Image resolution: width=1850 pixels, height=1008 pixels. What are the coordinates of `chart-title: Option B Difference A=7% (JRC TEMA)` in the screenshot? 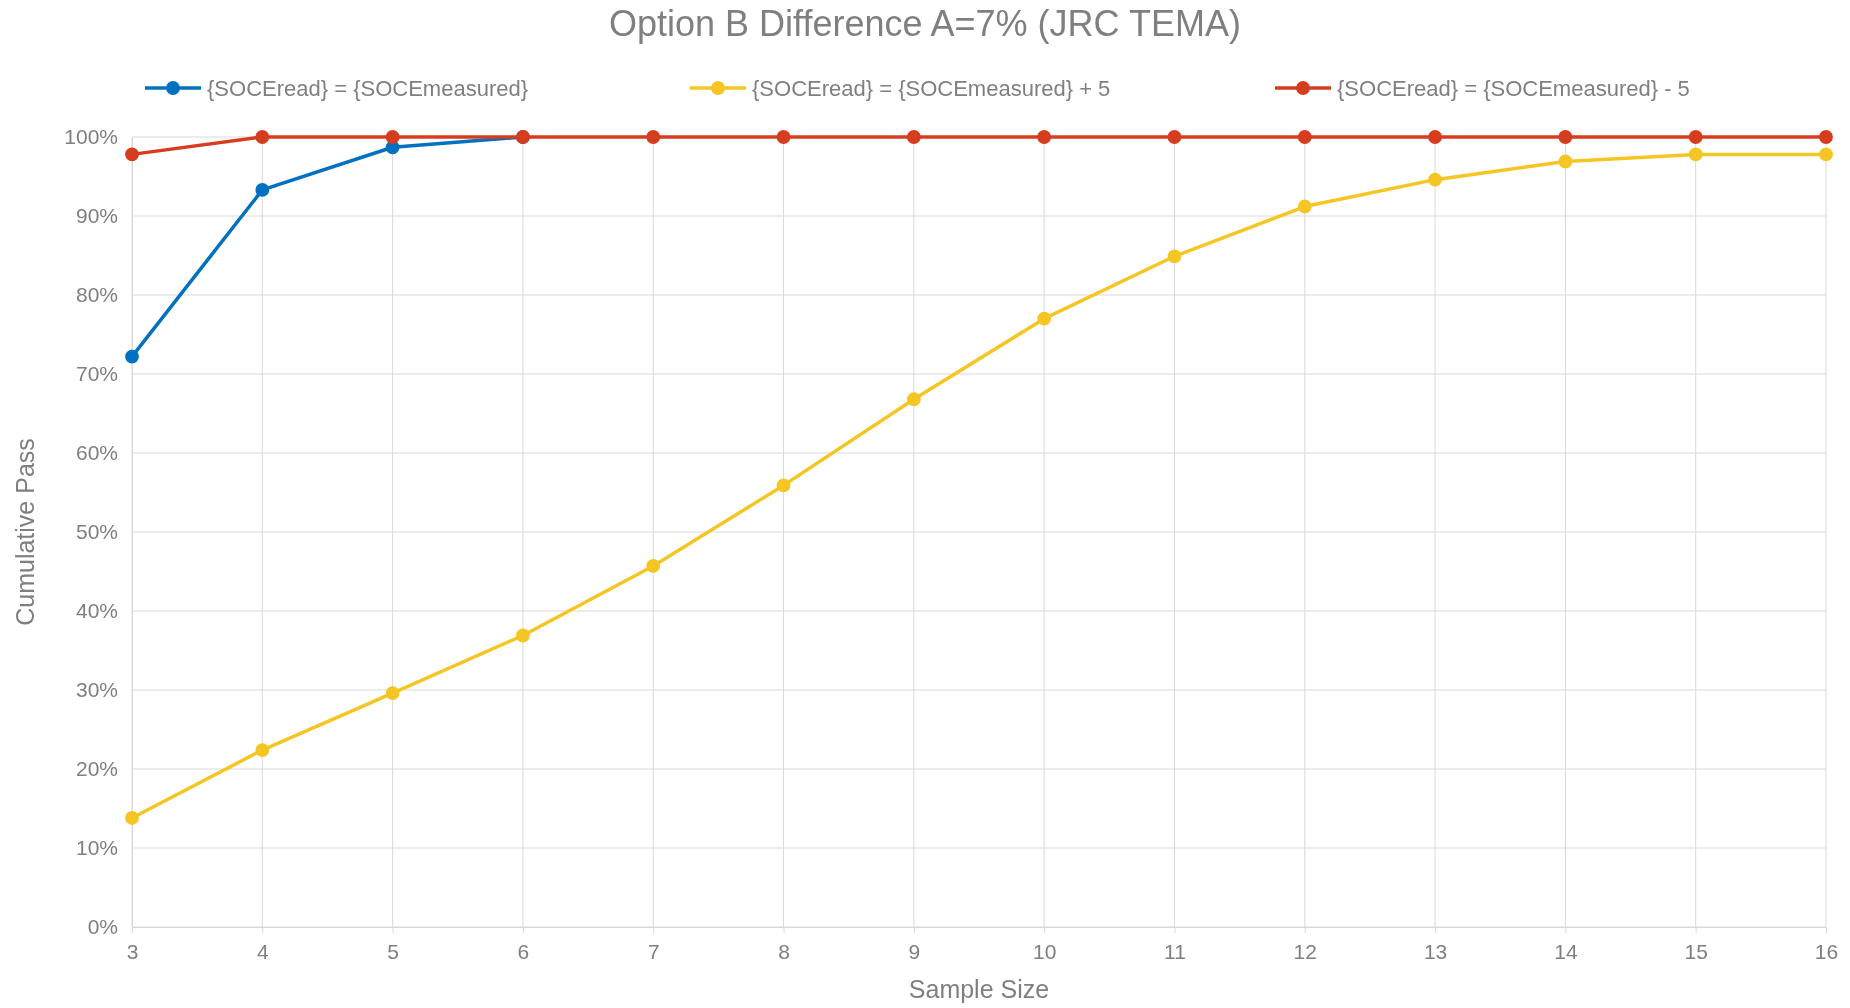 It's located at (925, 23).